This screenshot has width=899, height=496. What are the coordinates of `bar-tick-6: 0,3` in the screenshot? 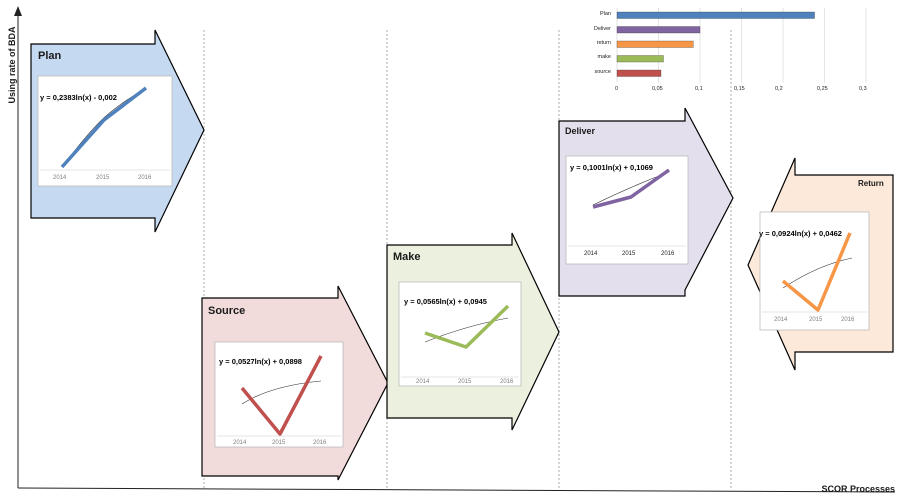 It's located at (863, 89).